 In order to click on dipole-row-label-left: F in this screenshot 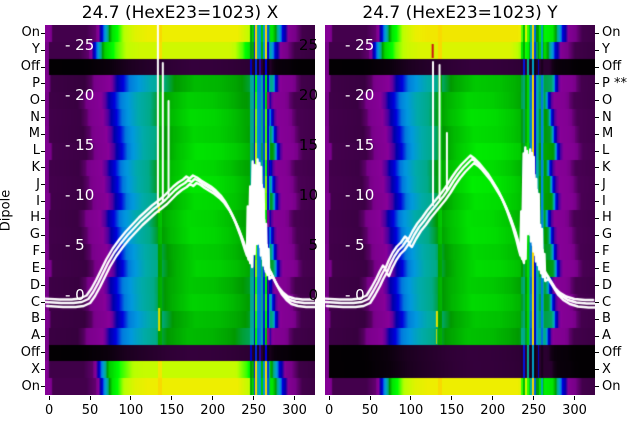, I will do `click(36, 252)`.